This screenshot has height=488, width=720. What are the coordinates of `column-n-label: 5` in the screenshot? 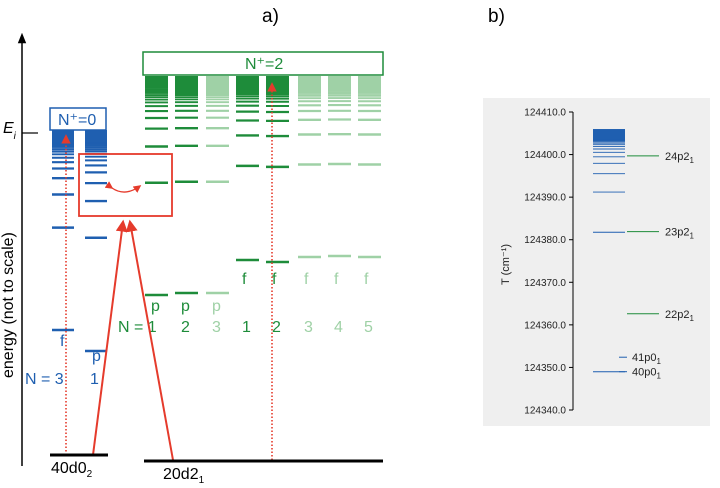 It's located at (368, 327).